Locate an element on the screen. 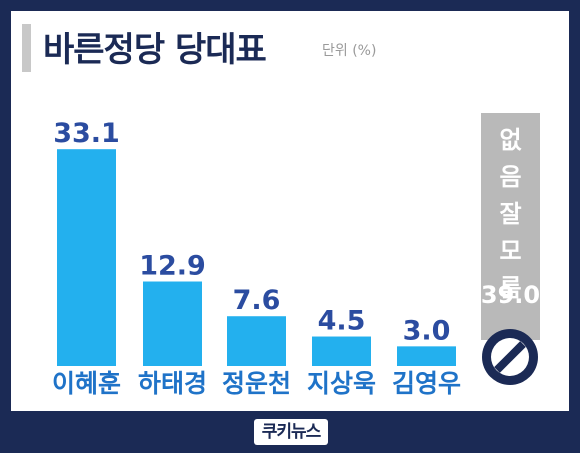  logo-text: 쿠키뉴스 is located at coordinates (291, 432).